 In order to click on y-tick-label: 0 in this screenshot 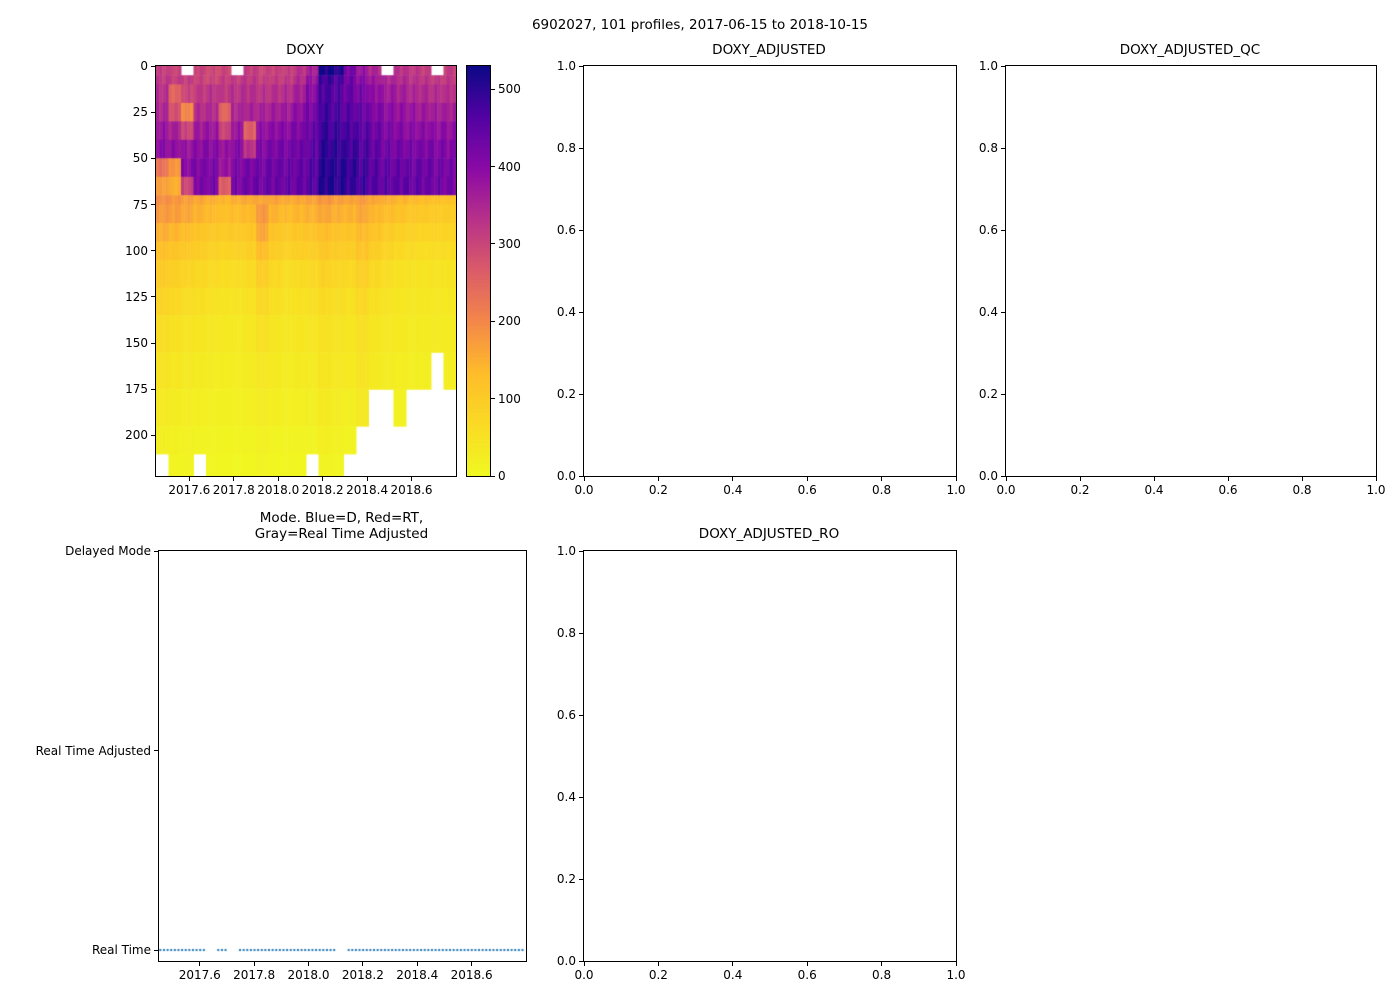, I will do `click(144, 66)`.